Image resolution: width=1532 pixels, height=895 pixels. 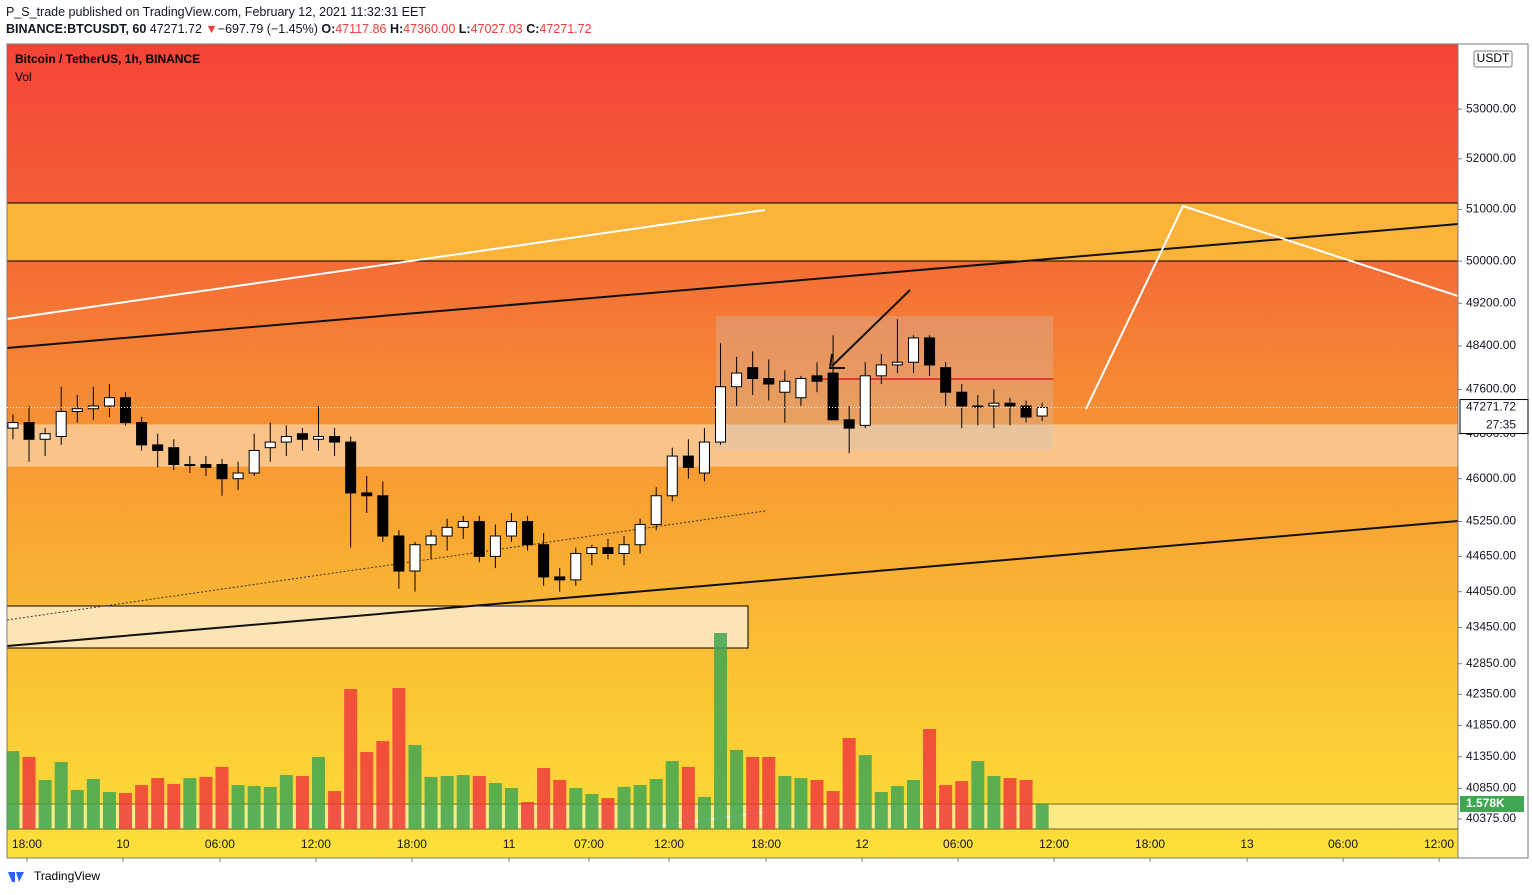 I want to click on y-tick-label: 45250.00, so click(x=1491, y=521).